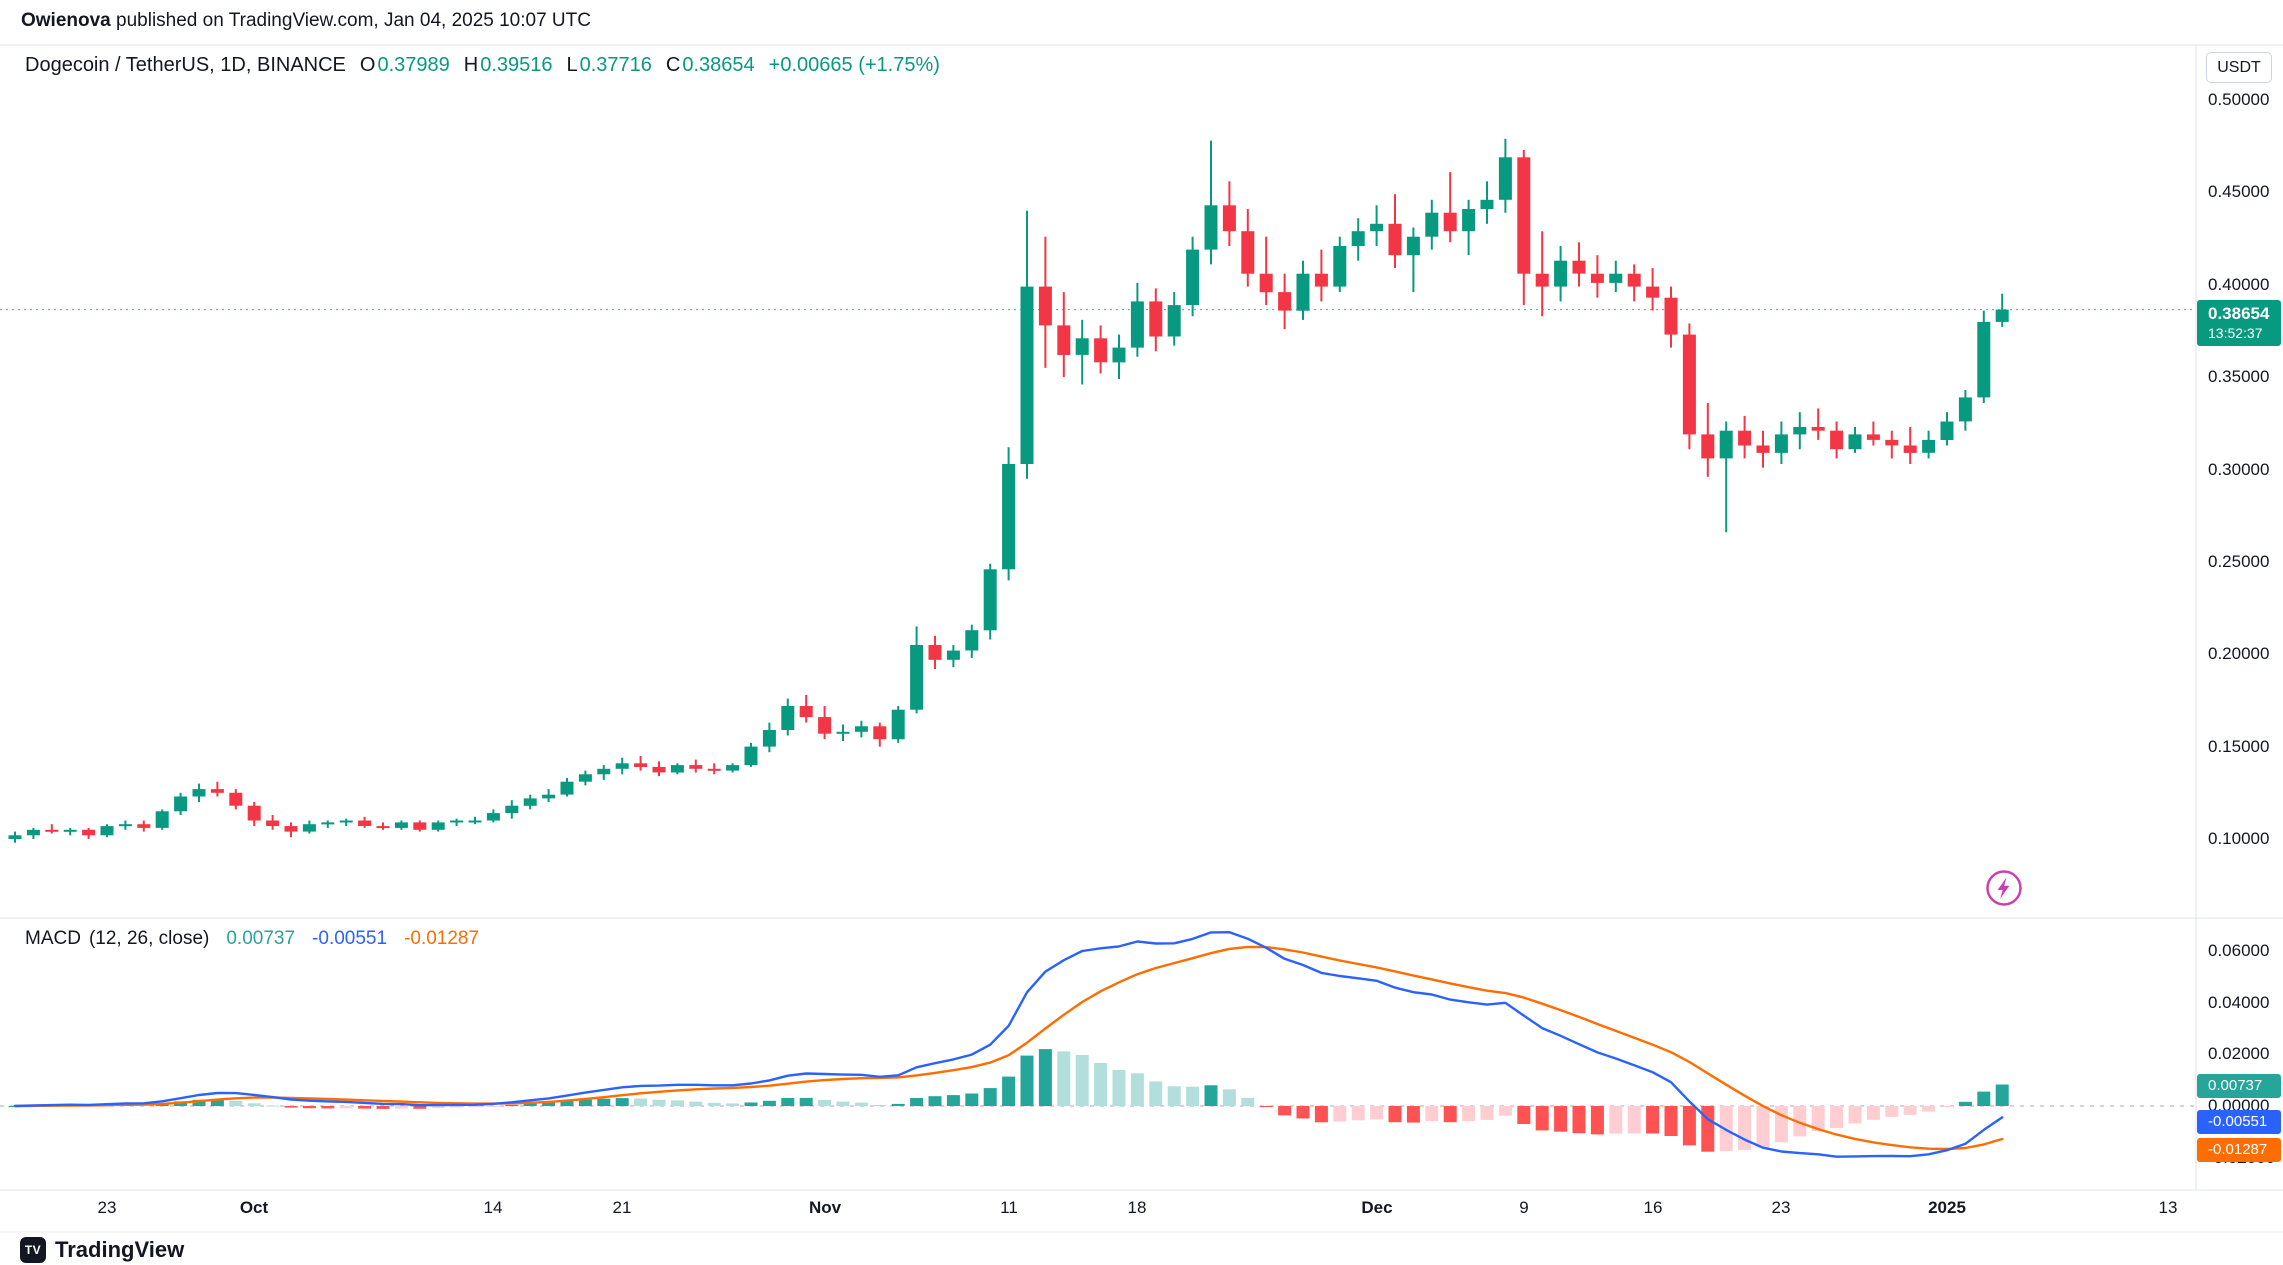  I want to click on ohlc-letter: O, so click(367, 65).